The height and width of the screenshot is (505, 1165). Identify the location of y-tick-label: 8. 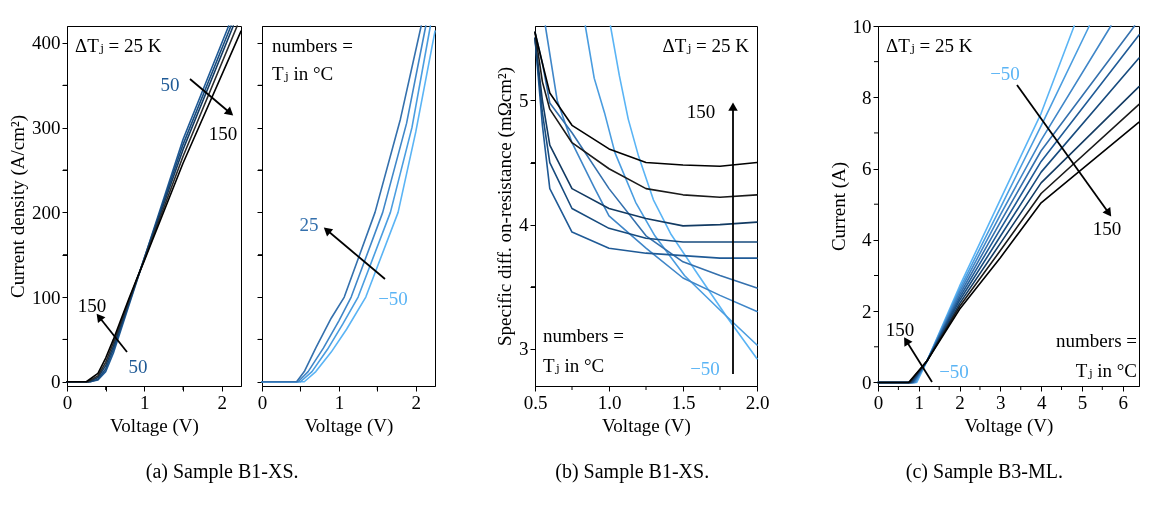
(867, 97).